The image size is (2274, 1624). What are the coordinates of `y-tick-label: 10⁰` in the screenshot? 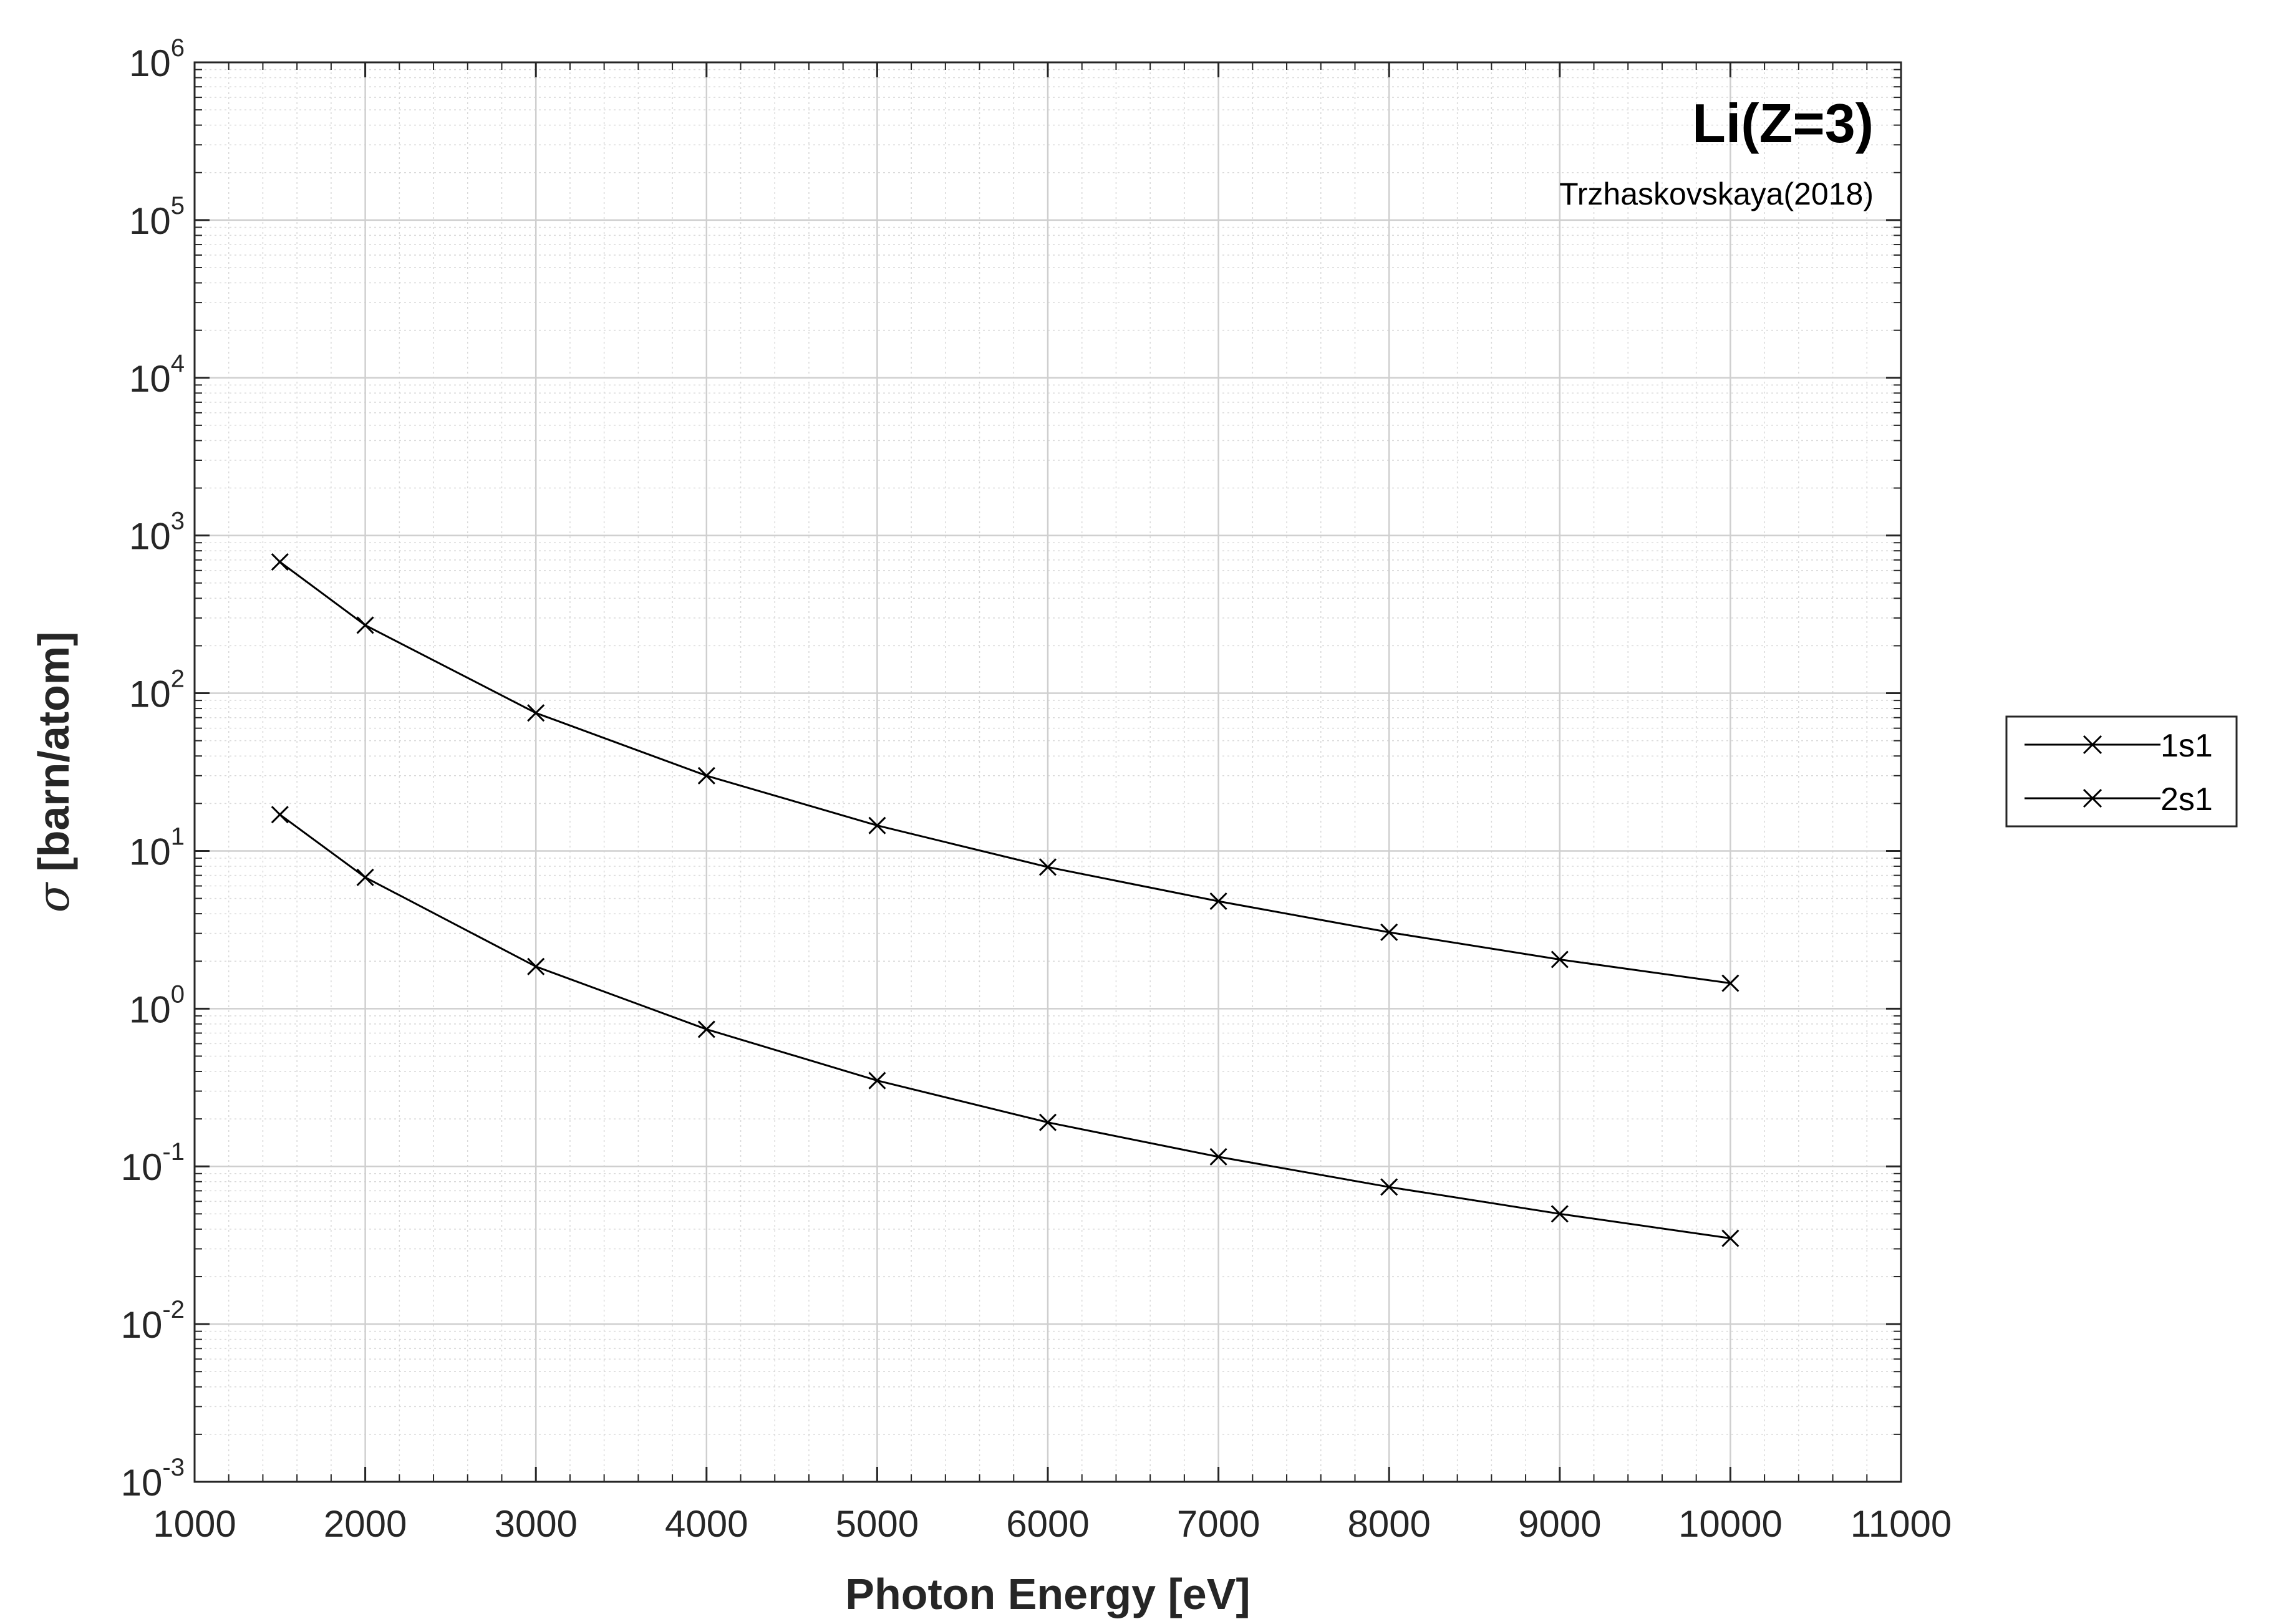 It's located at (157, 1005).